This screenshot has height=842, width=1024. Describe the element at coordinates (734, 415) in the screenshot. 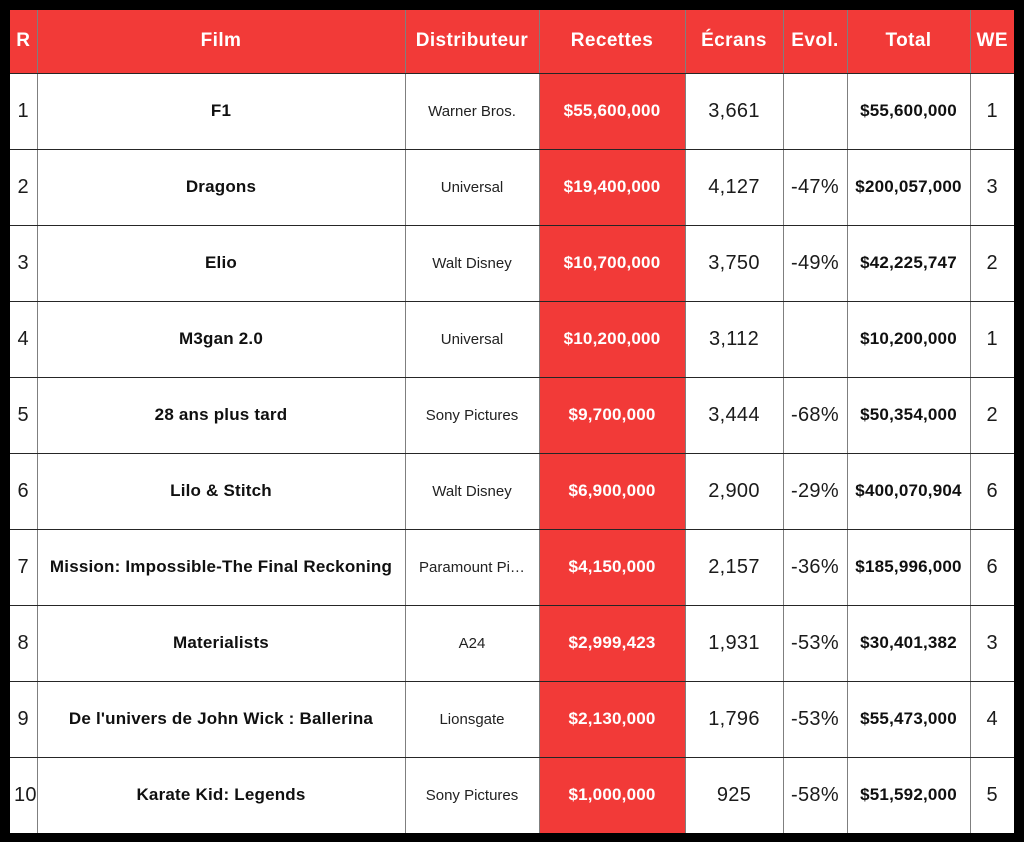

I see `screens-cell: 3,444` at that location.